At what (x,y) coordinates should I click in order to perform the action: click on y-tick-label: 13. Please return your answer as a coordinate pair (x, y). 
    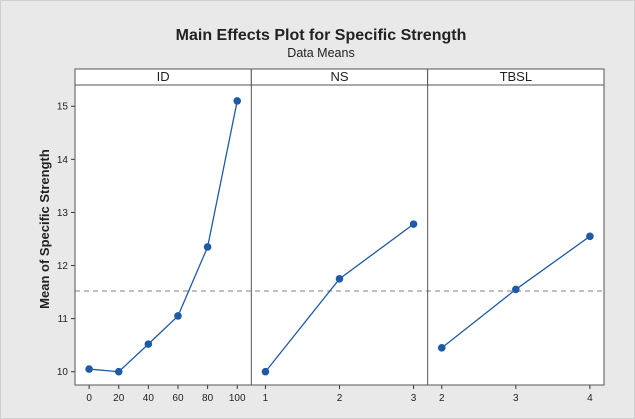
    Looking at the image, I should click on (63, 213).